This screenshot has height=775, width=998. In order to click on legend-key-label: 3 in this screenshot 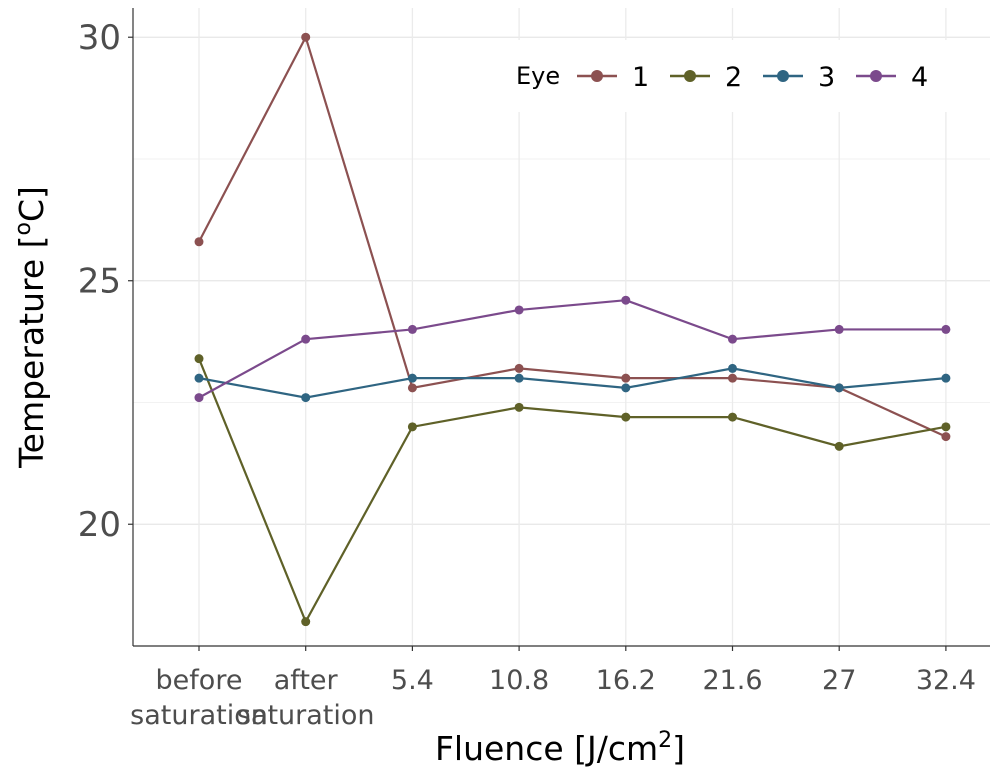, I will do `click(826, 77)`.